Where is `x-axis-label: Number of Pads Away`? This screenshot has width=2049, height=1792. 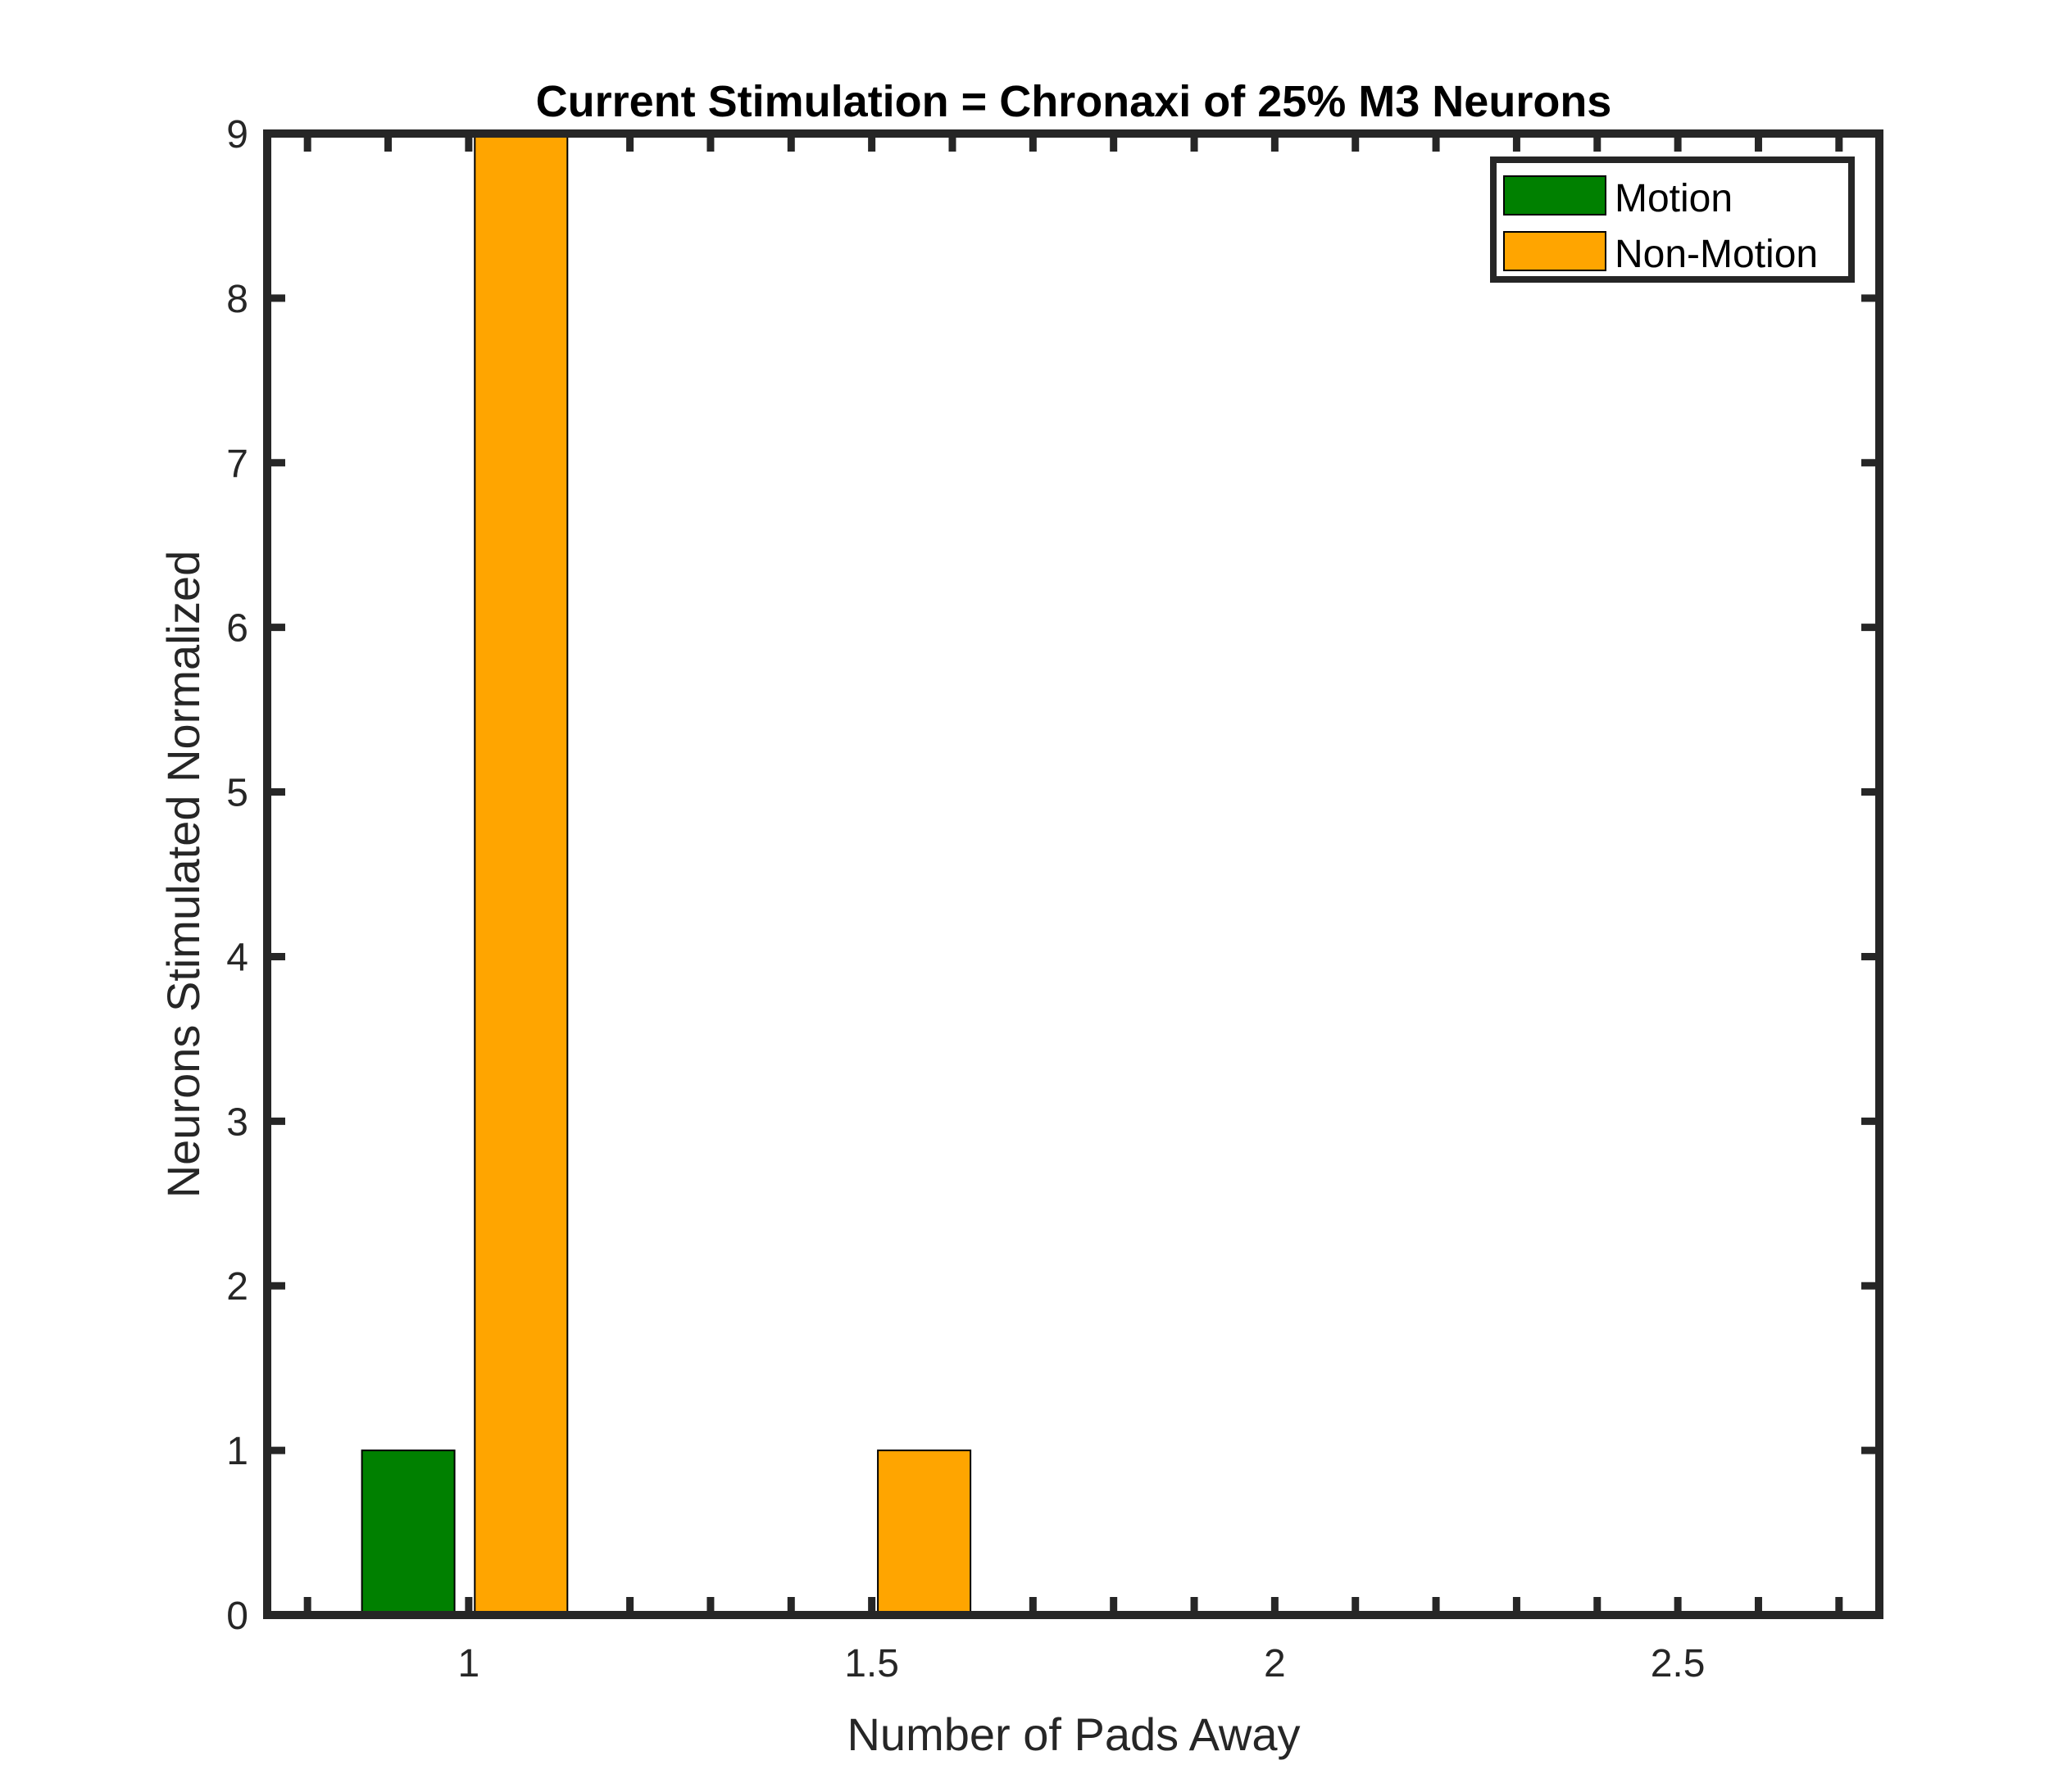
x-axis-label: Number of Pads Away is located at coordinates (1073, 1734).